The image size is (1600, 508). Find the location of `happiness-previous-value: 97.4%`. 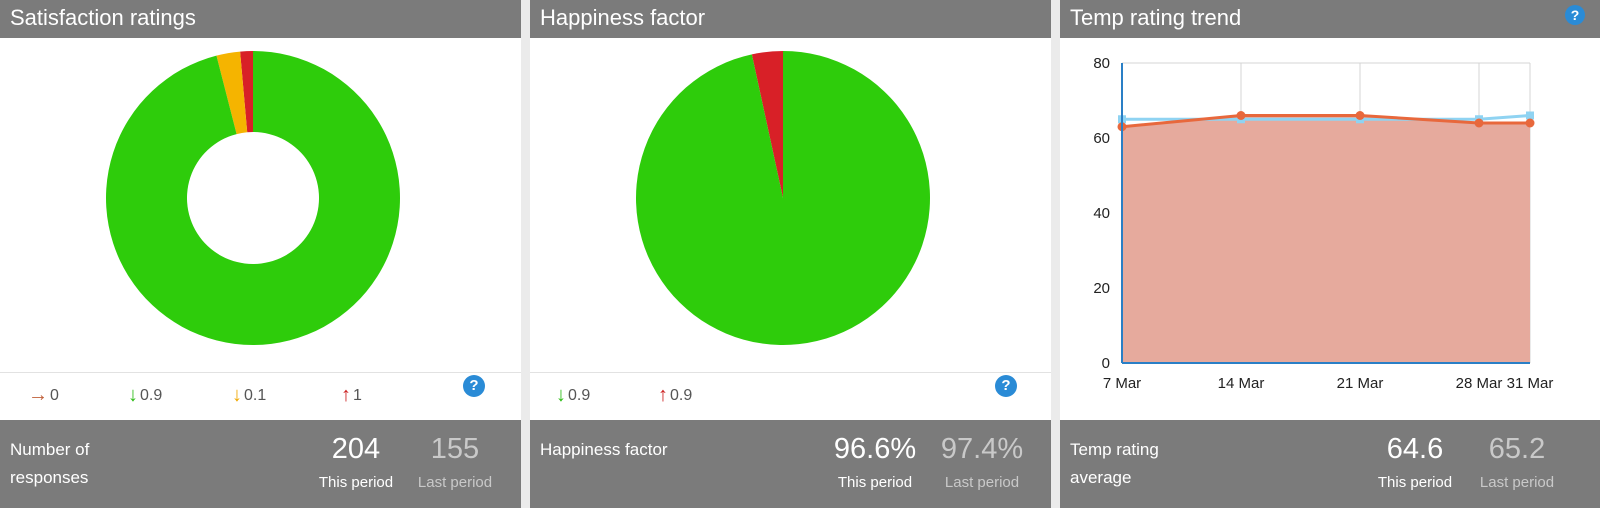

happiness-previous-value: 97.4% is located at coordinates (982, 449).